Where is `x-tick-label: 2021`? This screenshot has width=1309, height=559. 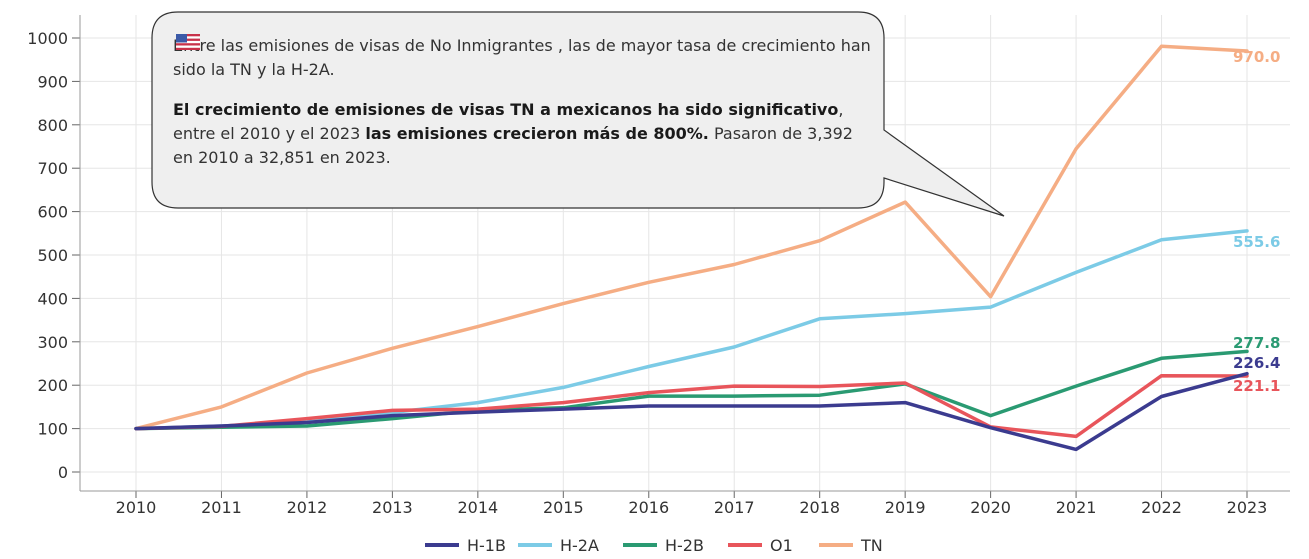
x-tick-label: 2021 is located at coordinates (1076, 507).